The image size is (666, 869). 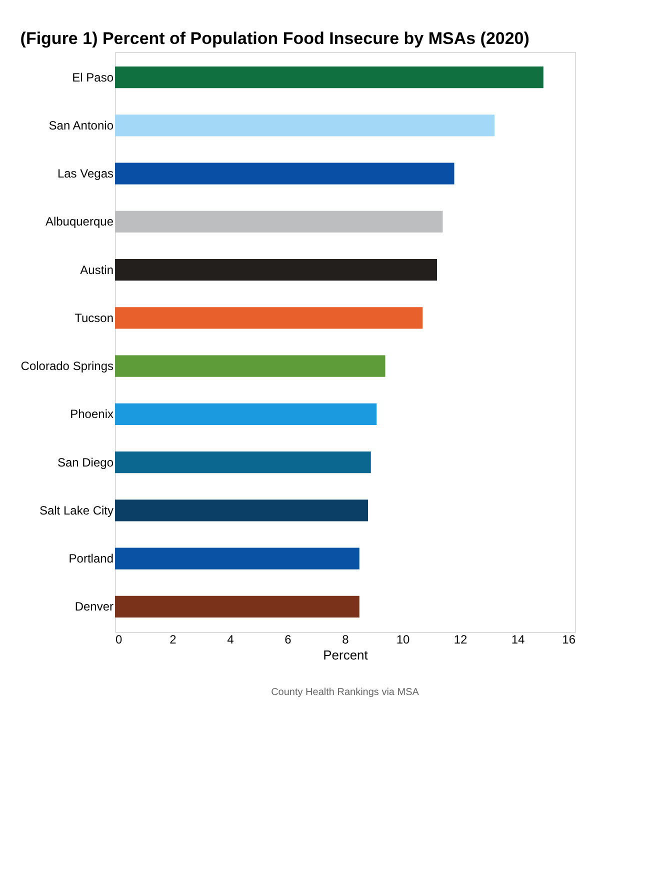 What do you see at coordinates (76, 510) in the screenshot?
I see `y-tick-label: Salt Lake City` at bounding box center [76, 510].